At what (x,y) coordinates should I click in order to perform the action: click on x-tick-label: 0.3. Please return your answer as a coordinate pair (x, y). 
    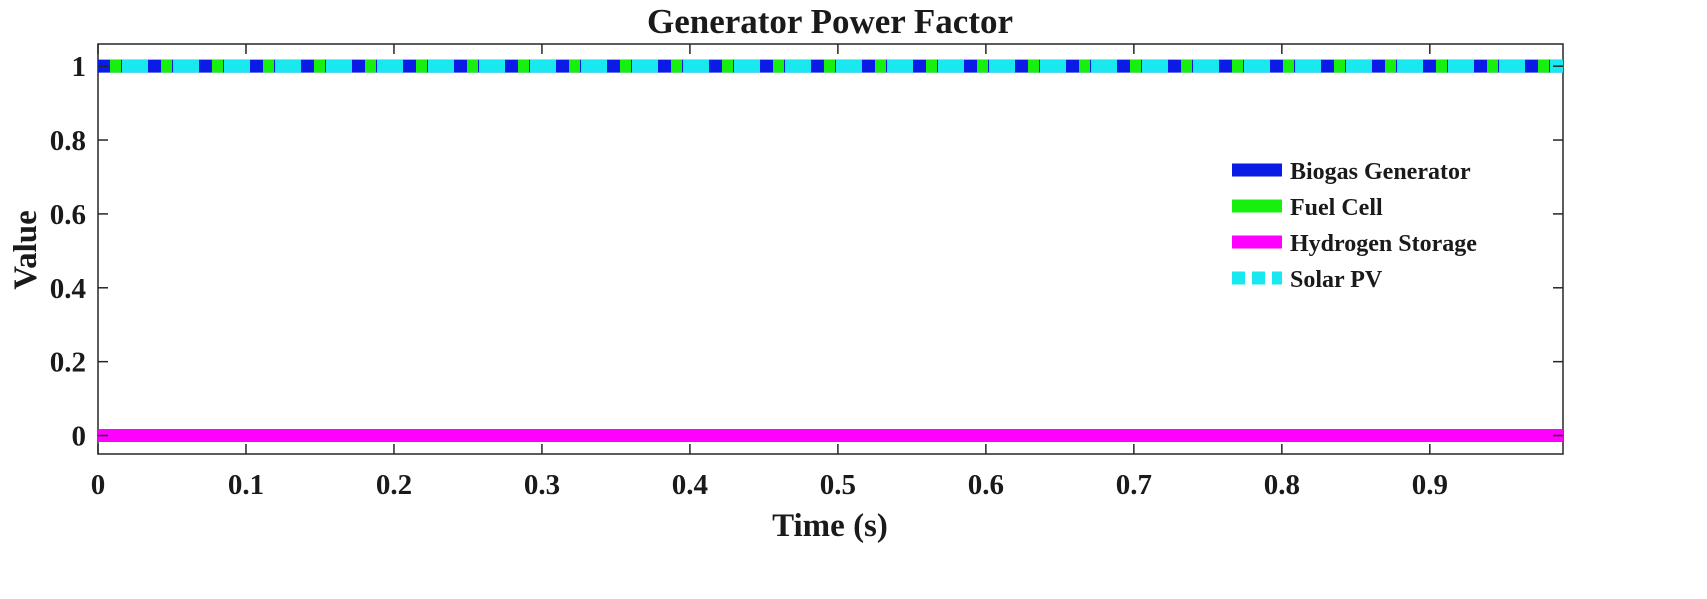
    Looking at the image, I should click on (542, 485).